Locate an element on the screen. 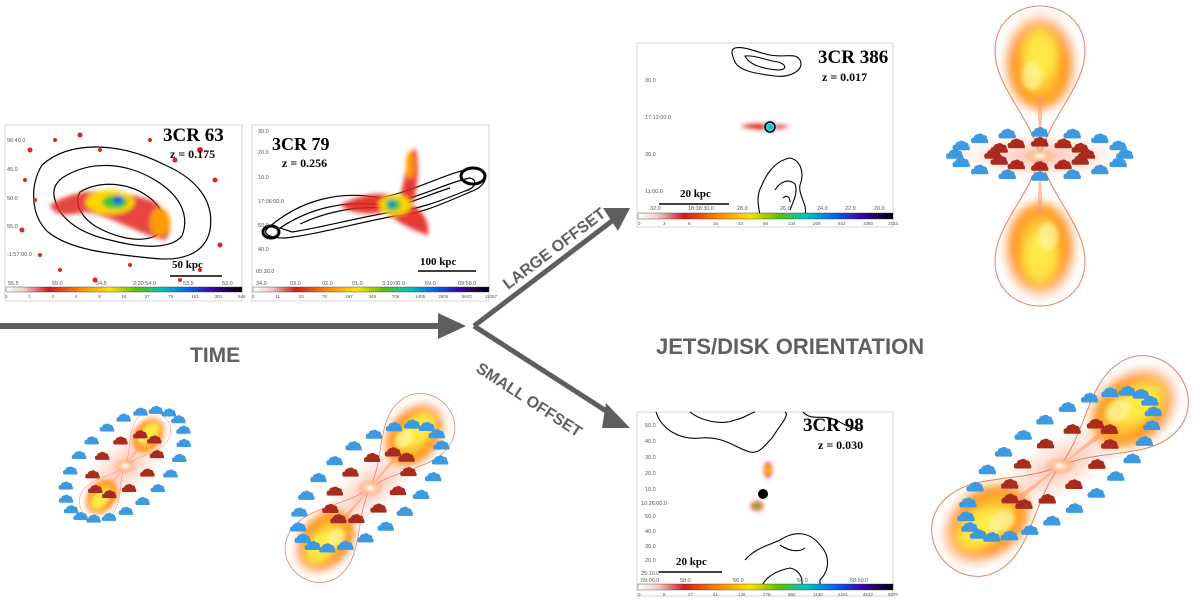 This screenshot has height=604, width=1200. colorbar-tick-label: 301 is located at coordinates (219, 296).